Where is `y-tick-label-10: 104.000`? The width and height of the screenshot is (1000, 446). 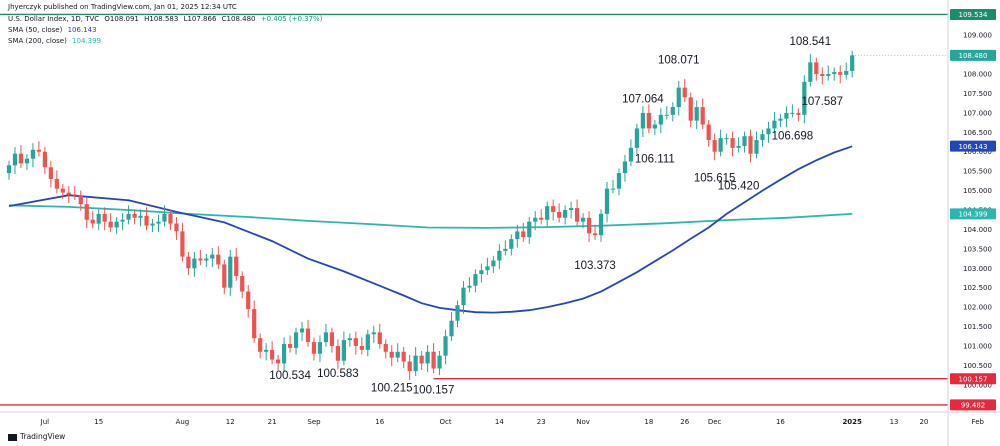 y-tick-label-10: 104.000 is located at coordinates (977, 230).